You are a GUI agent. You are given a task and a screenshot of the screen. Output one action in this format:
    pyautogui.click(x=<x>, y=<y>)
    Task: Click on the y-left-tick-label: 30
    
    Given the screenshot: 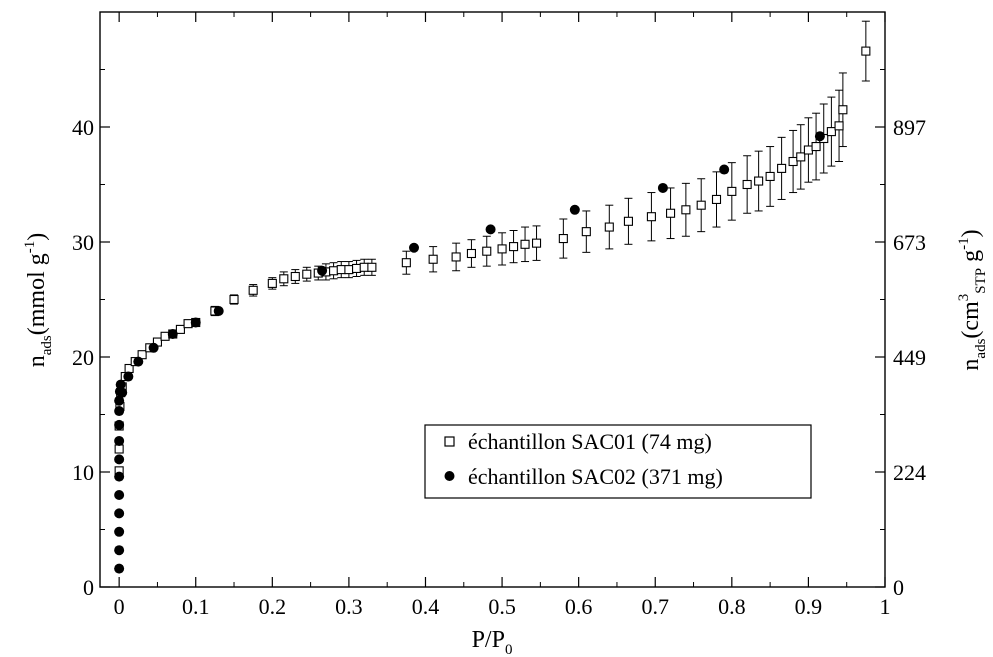 What is the action you would take?
    pyautogui.click(x=83, y=242)
    